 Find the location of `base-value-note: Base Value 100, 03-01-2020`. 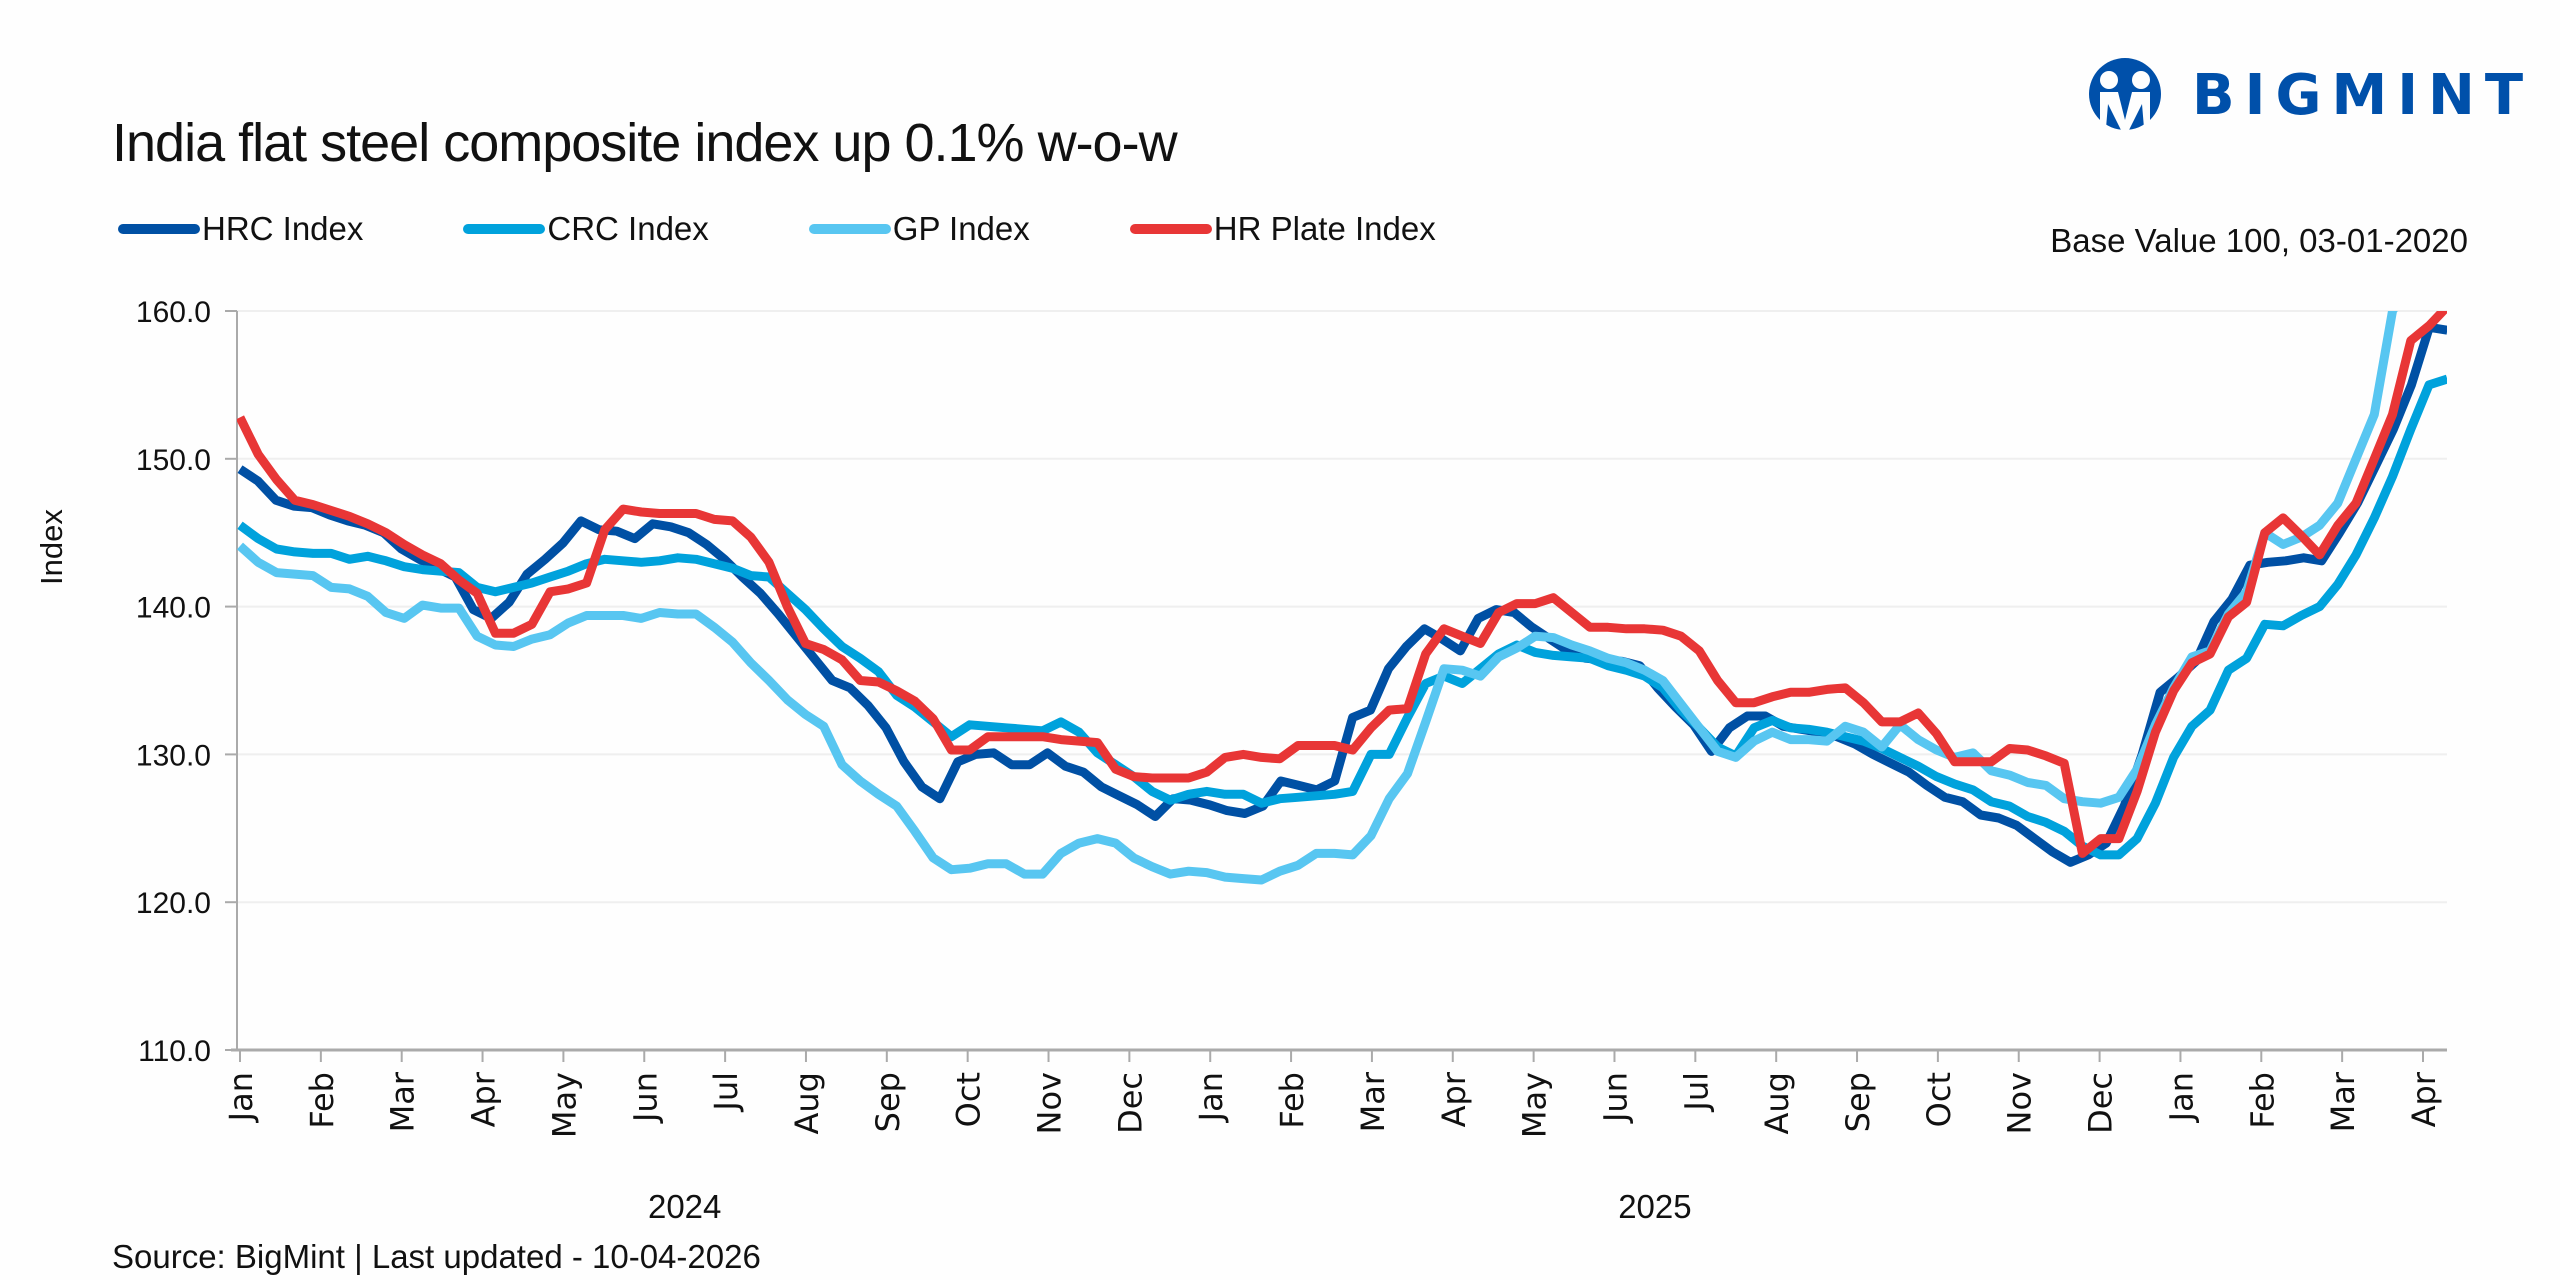

base-value-note: Base Value 100, 03-01-2020 is located at coordinates (2259, 240).